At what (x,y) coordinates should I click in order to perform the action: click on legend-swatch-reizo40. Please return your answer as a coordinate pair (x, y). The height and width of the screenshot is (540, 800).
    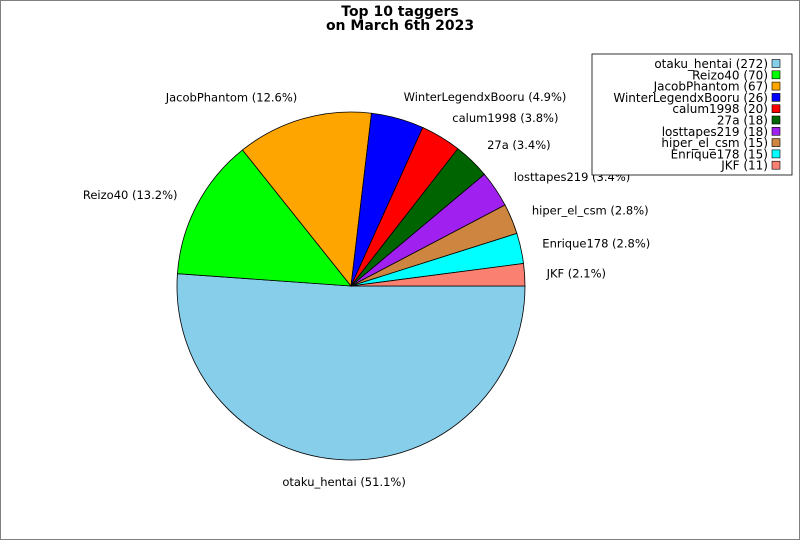
    Looking at the image, I should click on (776, 75).